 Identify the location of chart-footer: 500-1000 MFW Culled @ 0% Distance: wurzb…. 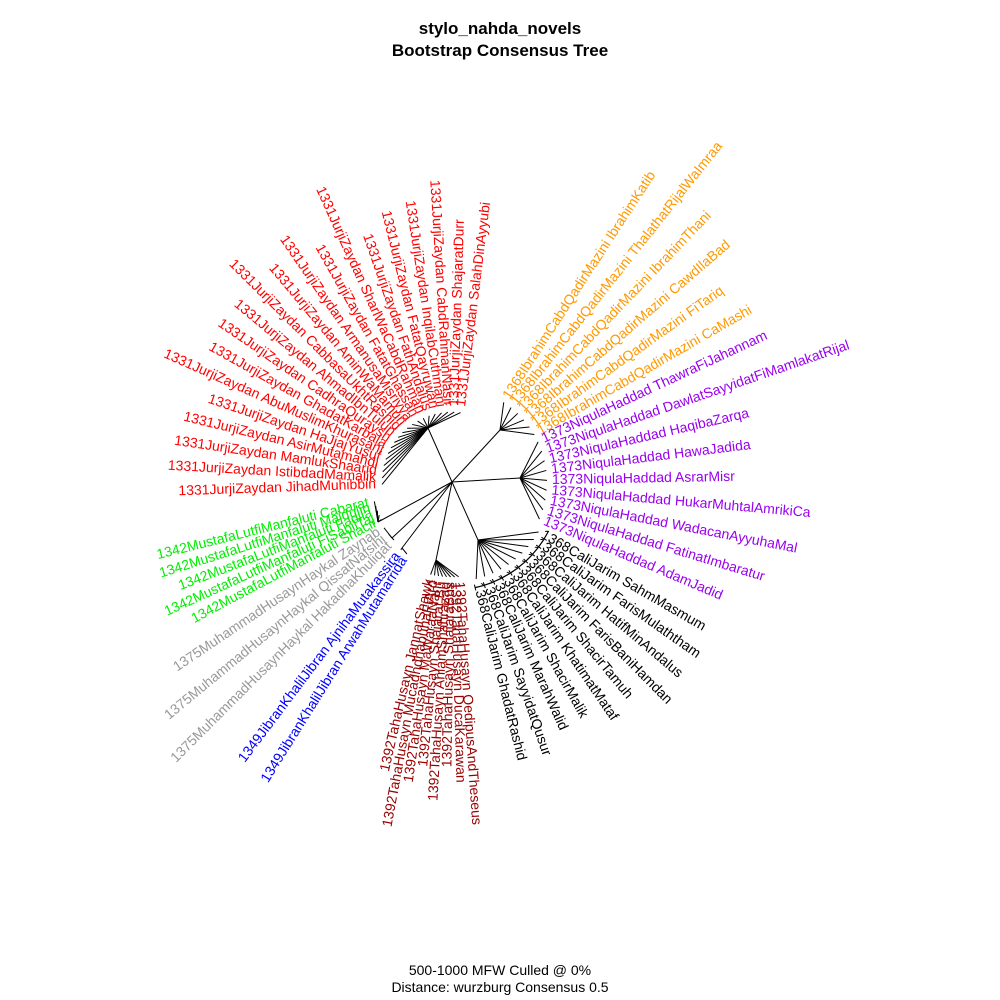
(500, 979).